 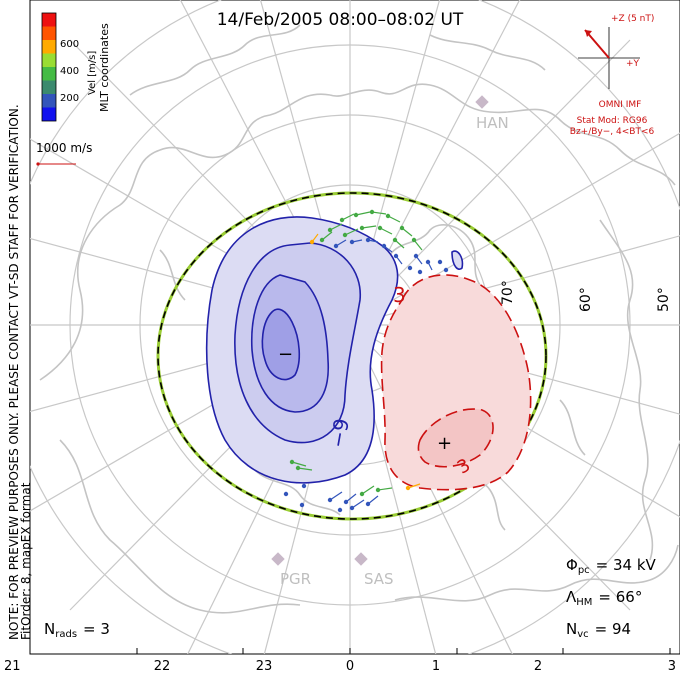 I want to click on station-pgr-label: PGR, so click(x=295, y=579).